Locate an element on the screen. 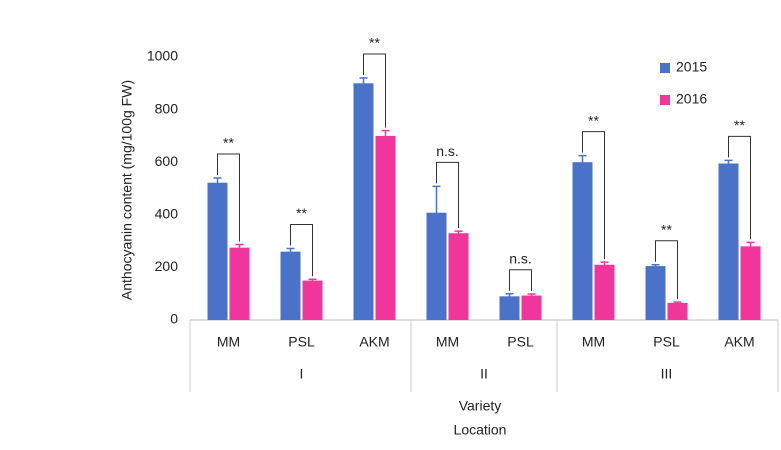  y-tick-label: 0 is located at coordinates (174, 319).